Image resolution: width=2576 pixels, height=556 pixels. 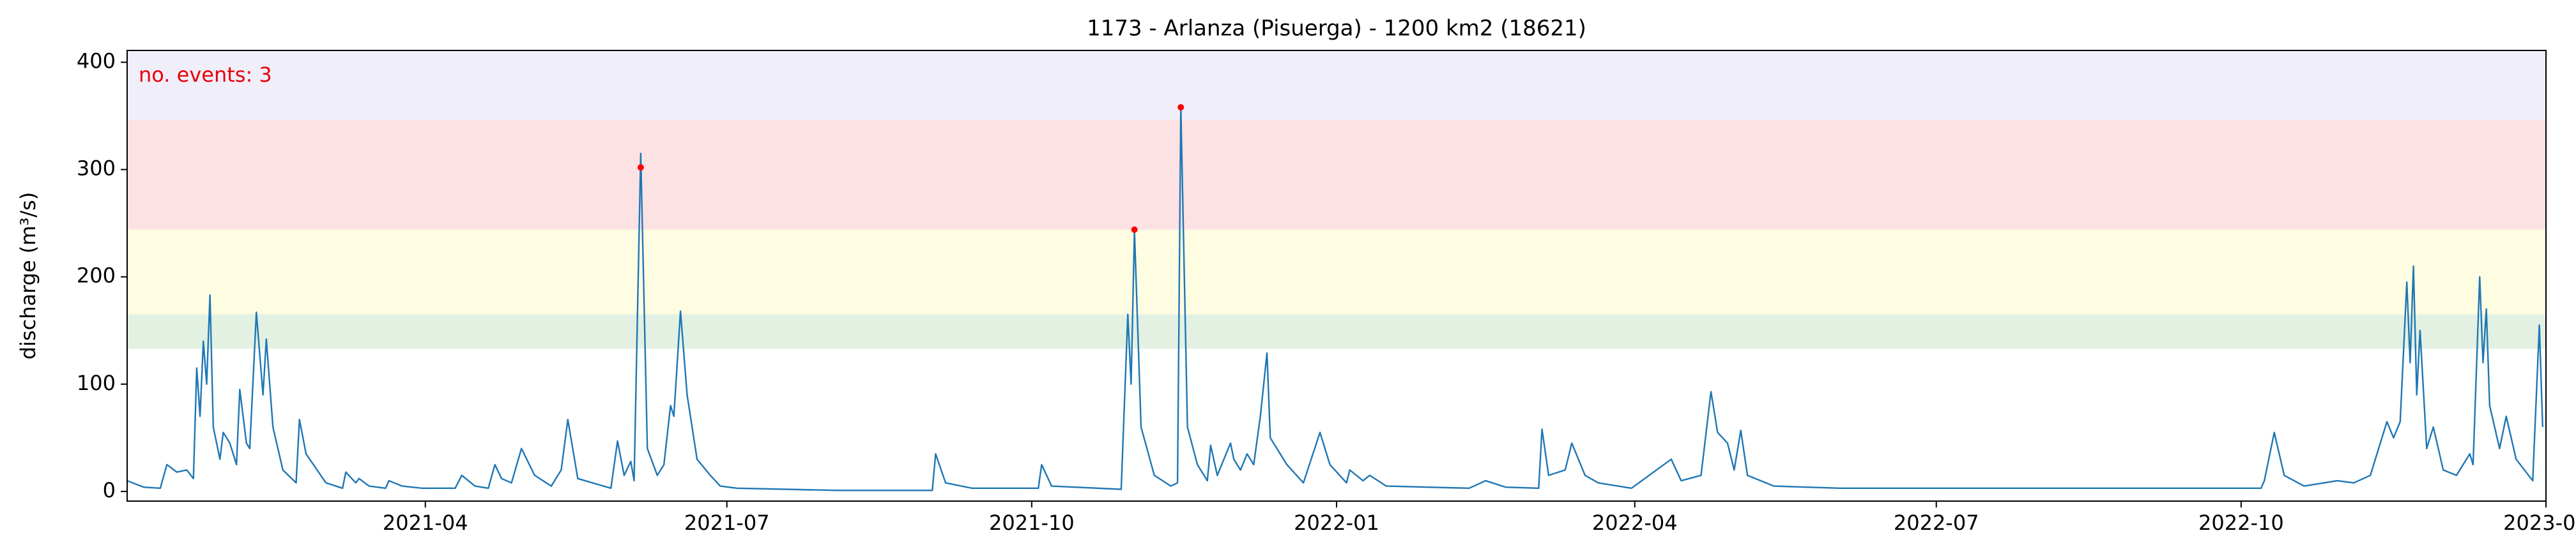 I want to click on y-tick-label: 300, so click(x=96, y=168).